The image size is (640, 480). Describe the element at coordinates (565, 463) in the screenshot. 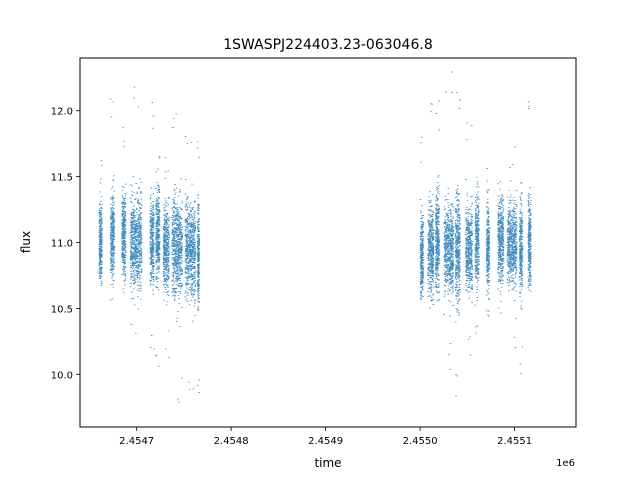

I see `x-axis-offset-label: 1e6` at that location.